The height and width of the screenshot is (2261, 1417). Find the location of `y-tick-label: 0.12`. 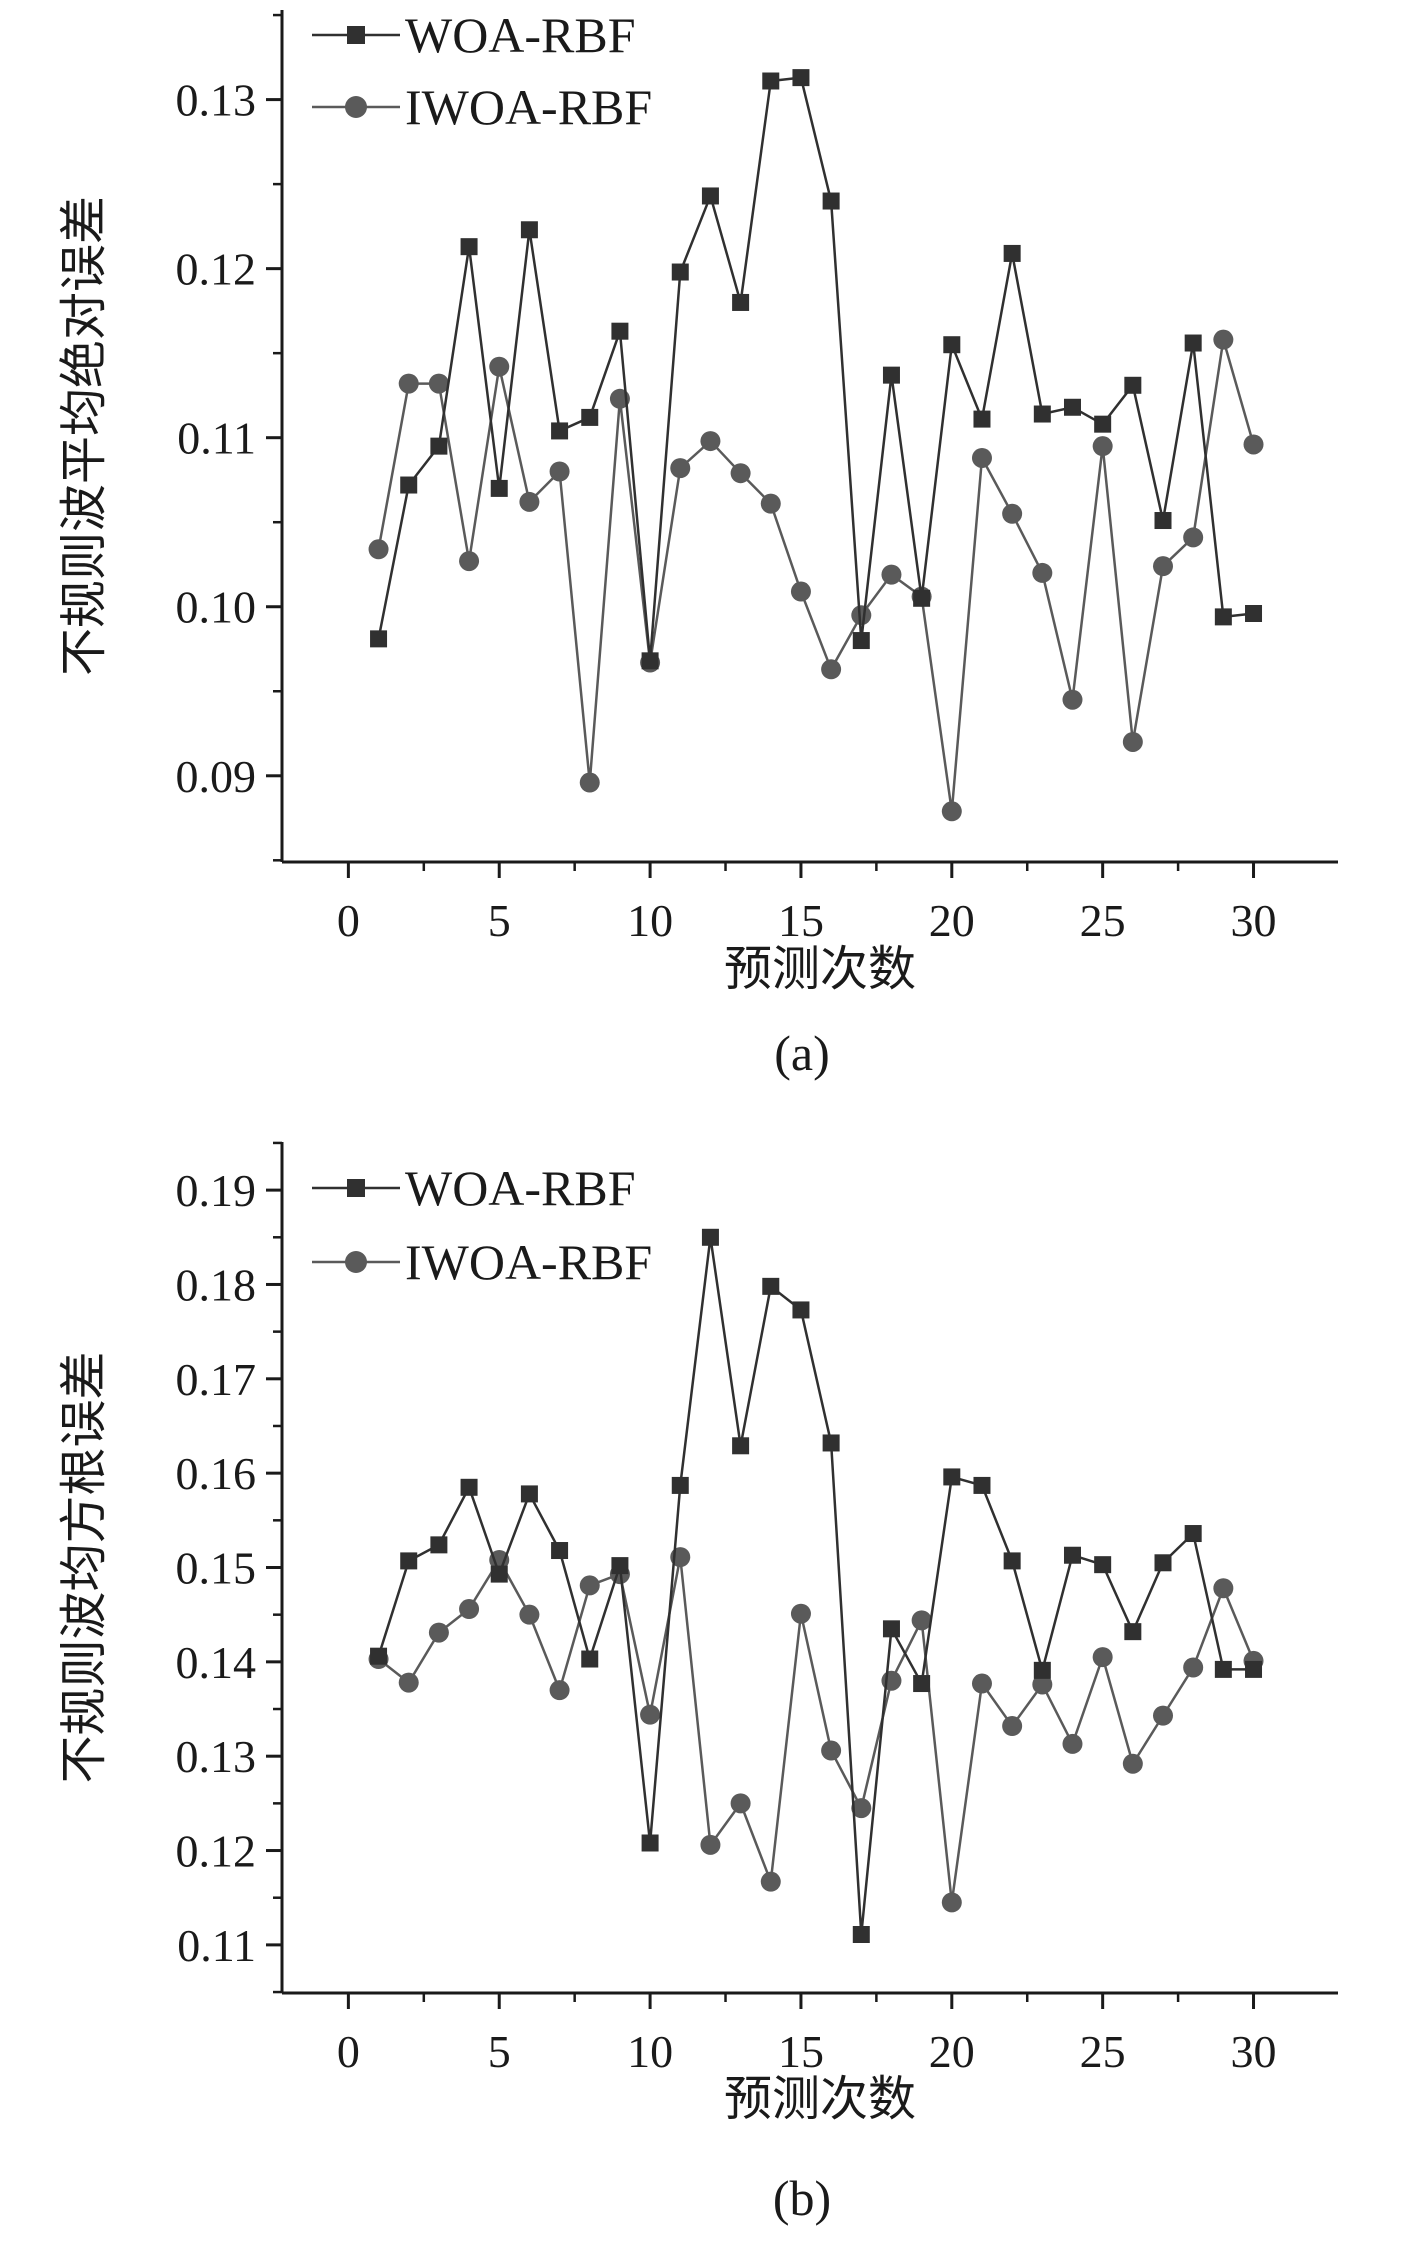

y-tick-label: 0.12 is located at coordinates (216, 1851).